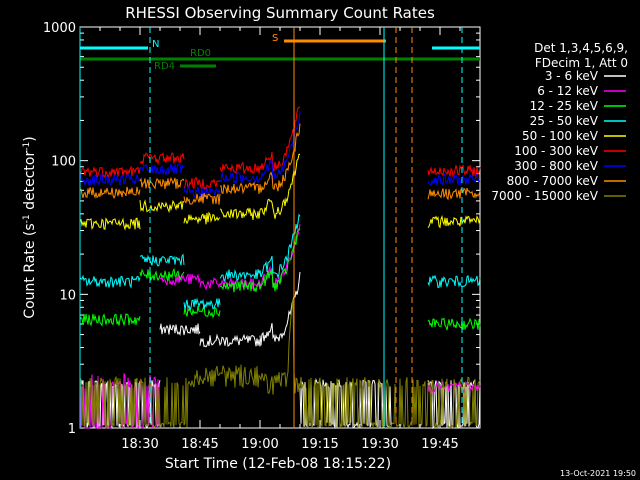 The height and width of the screenshot is (480, 640). What do you see at coordinates (199, 444) in the screenshot?
I see `x-tick-label: 18:45` at bounding box center [199, 444].